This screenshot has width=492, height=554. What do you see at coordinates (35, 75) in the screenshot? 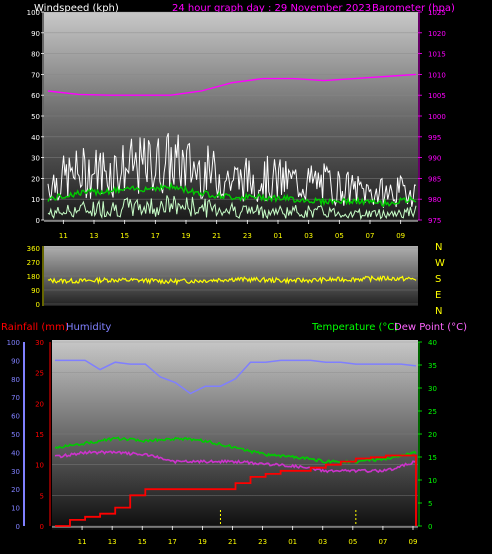
I see `windspeed-tick-70: 70` at bounding box center [35, 75].